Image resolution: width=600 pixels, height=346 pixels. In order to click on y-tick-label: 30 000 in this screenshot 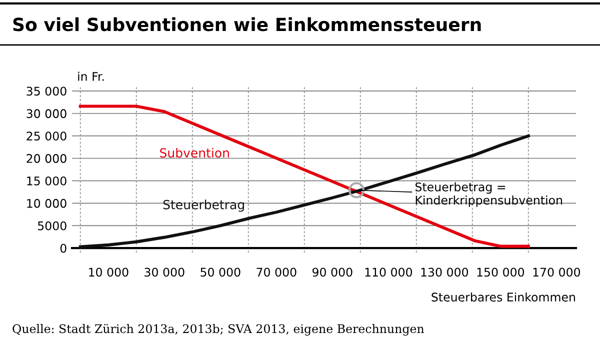, I will do `click(46, 113)`.